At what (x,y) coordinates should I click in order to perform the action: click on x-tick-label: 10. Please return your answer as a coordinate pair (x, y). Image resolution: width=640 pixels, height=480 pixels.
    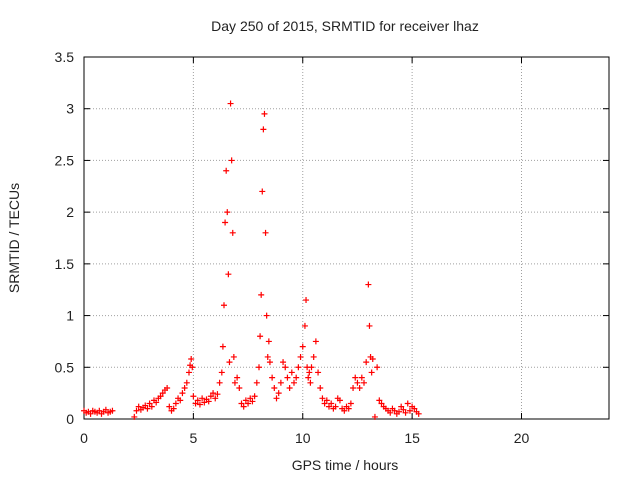
    Looking at the image, I should click on (303, 438).